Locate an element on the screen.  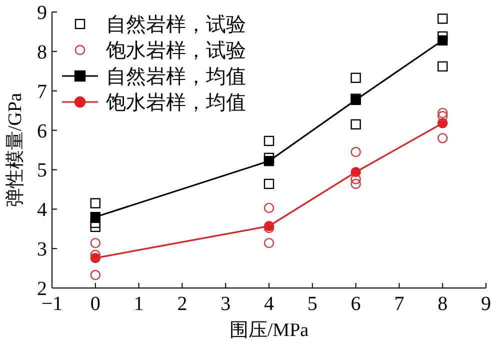
legend-label: 饱水岩样，均值 is located at coordinates (175, 103).